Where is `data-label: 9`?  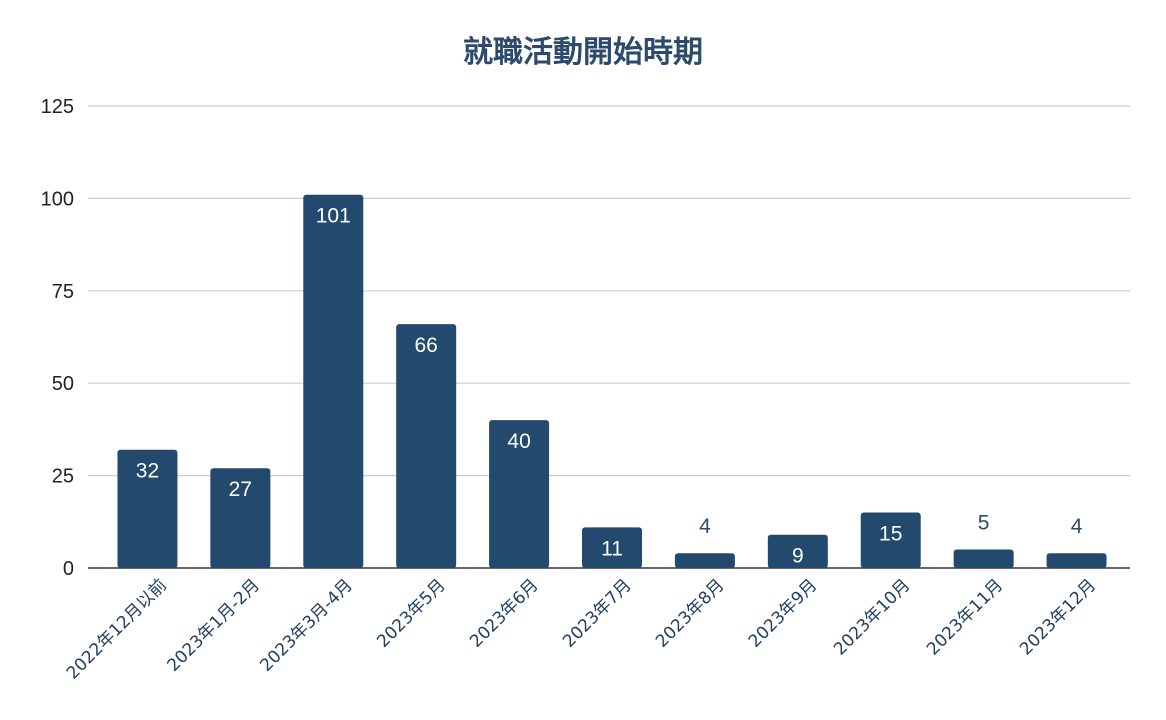
data-label: 9 is located at coordinates (798, 556).